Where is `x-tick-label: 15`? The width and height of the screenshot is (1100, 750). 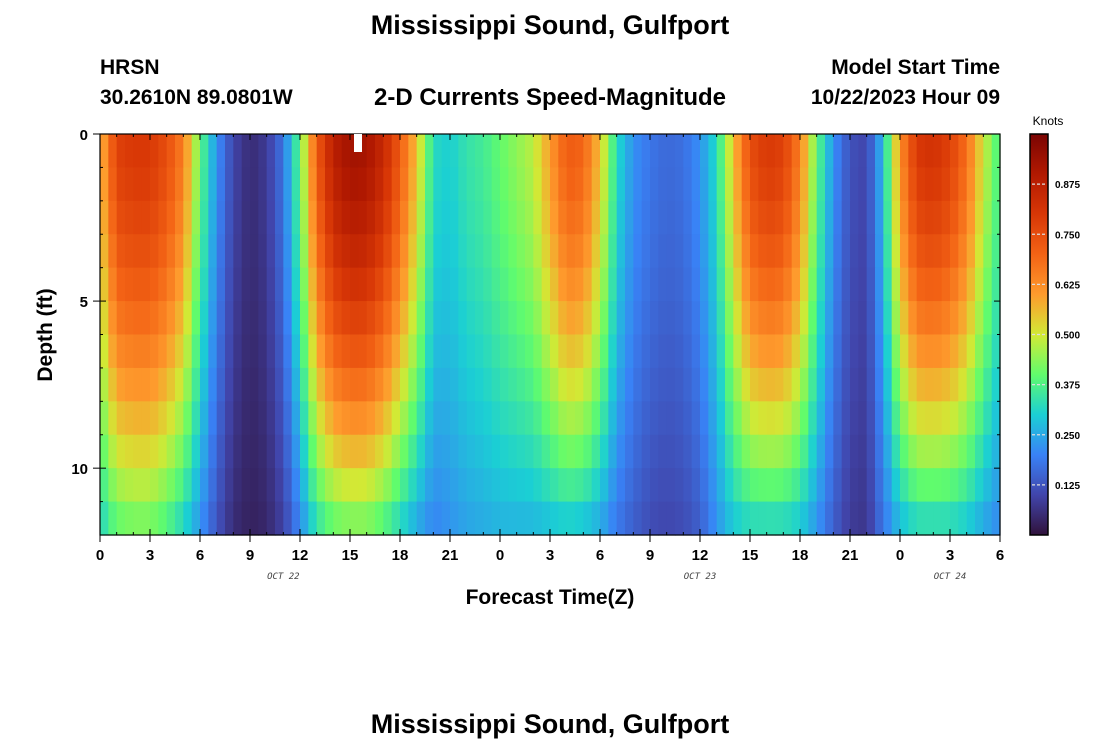
x-tick-label: 15 is located at coordinates (350, 555).